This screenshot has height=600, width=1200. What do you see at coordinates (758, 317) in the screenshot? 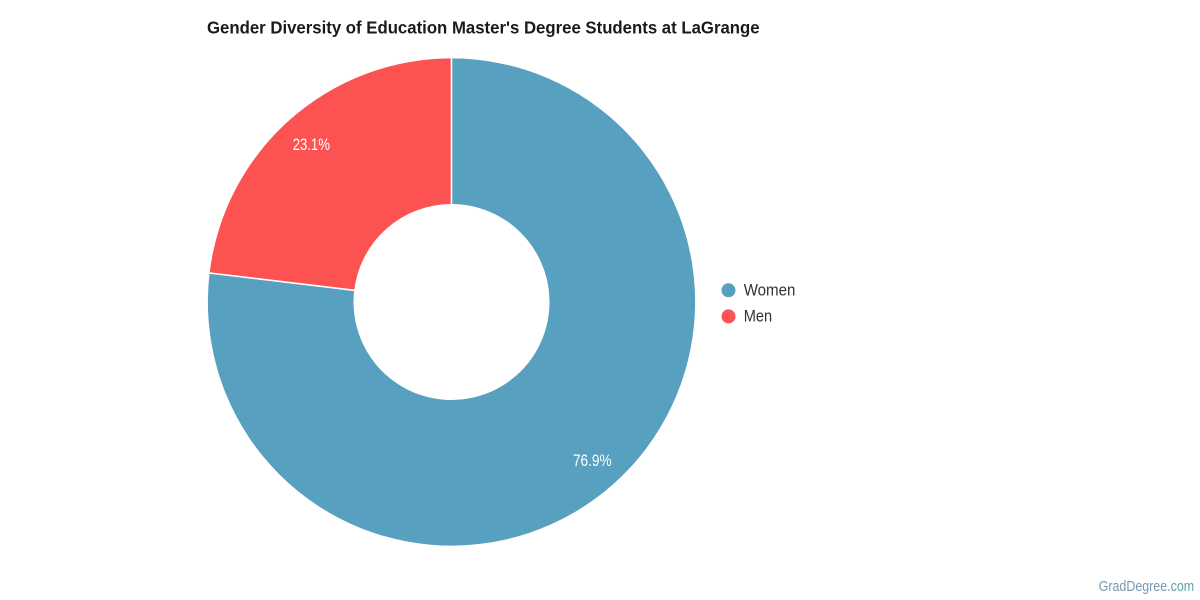
I see `svg-text: Men` at bounding box center [758, 317].